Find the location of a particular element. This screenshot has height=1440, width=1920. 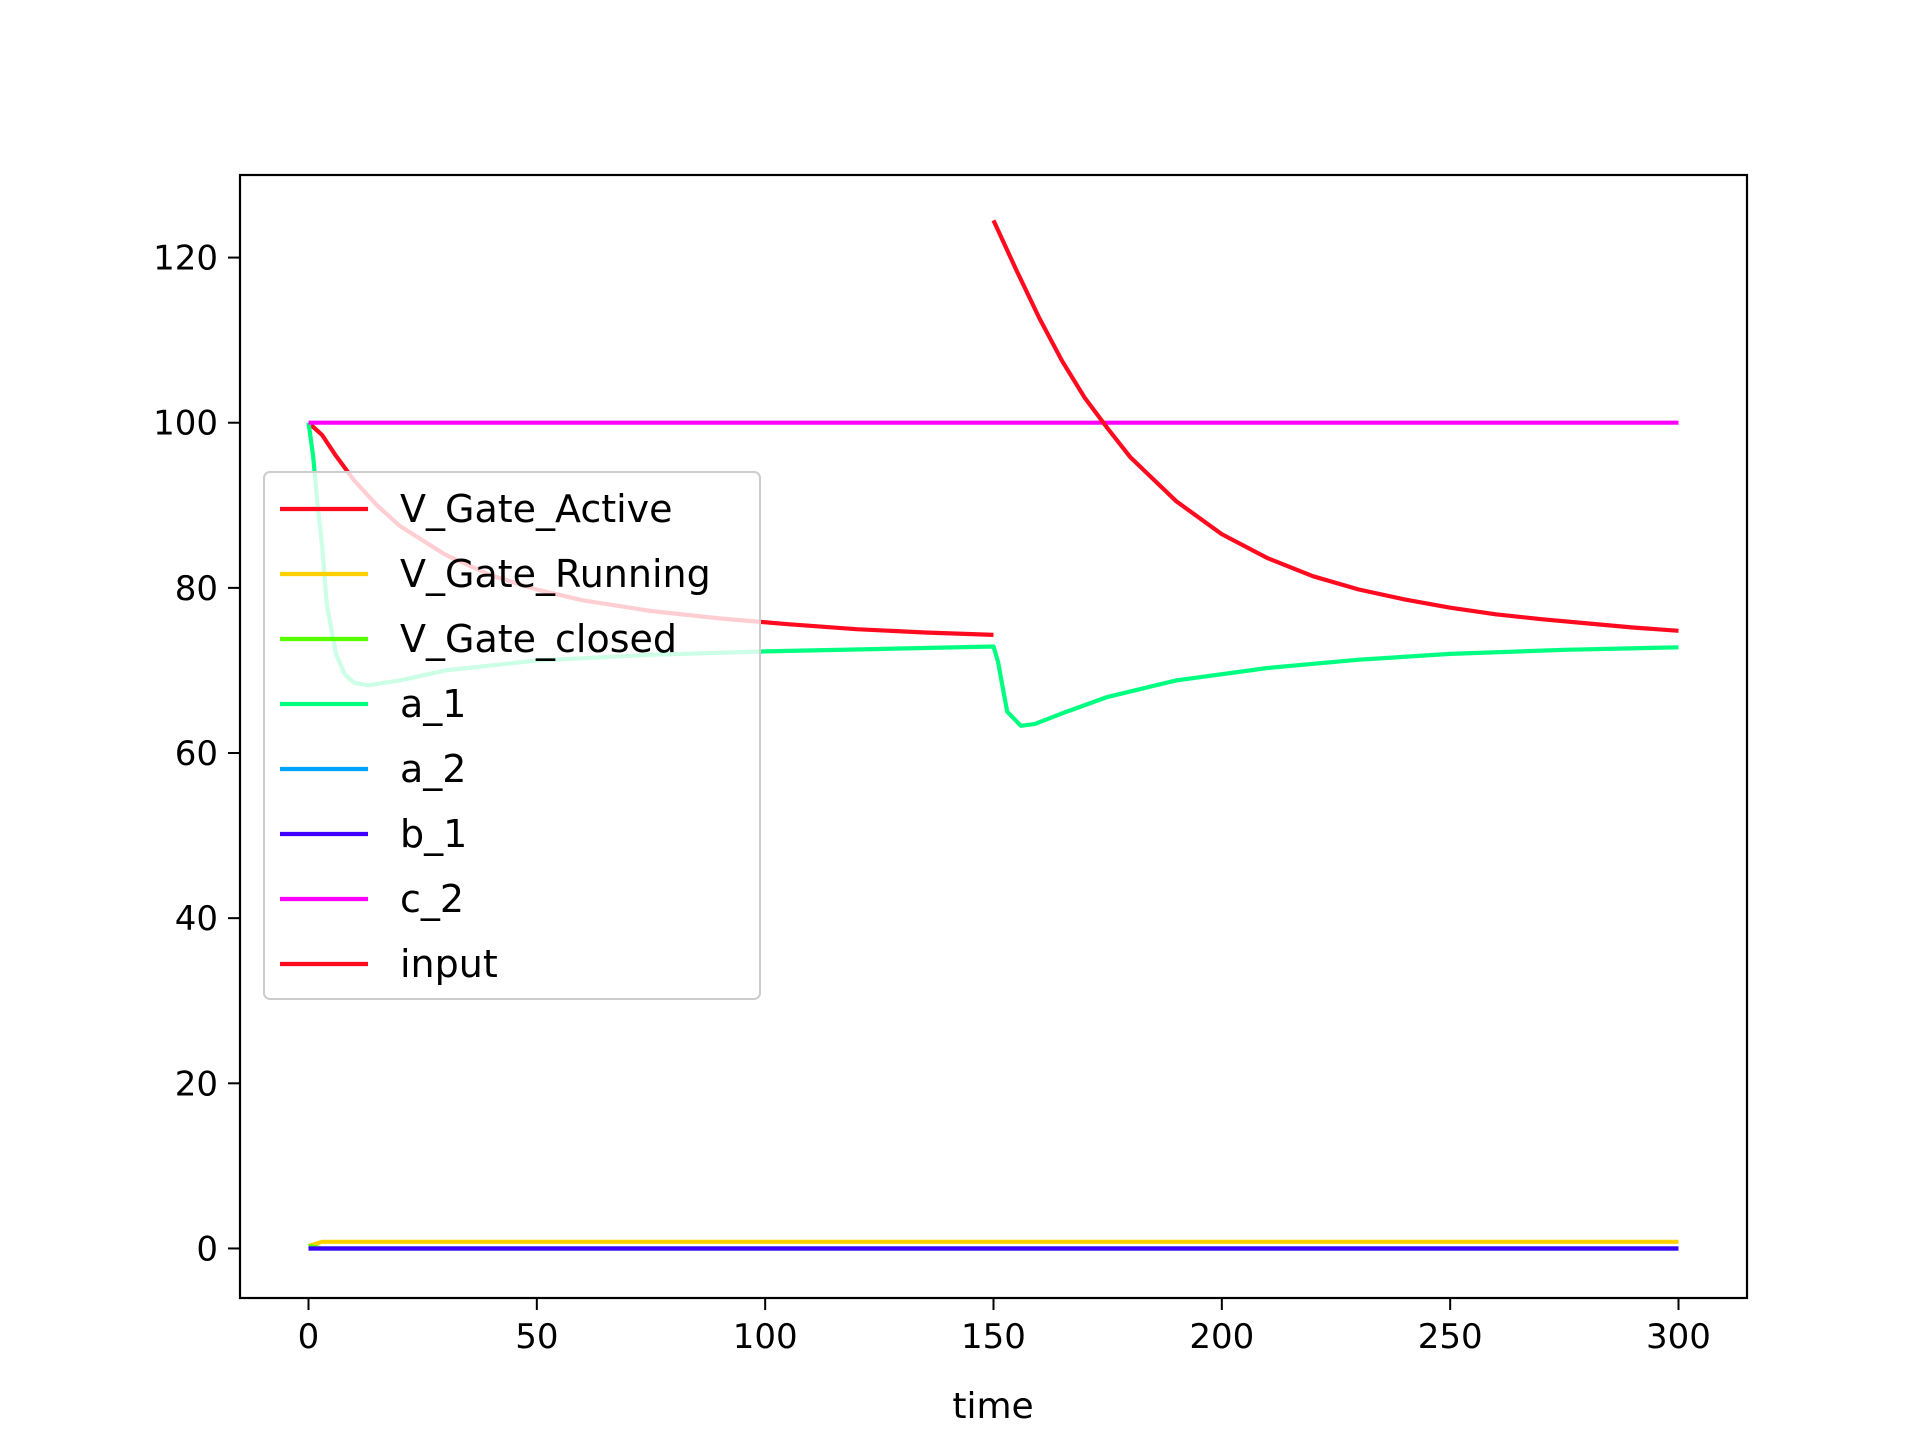

y-tick-label: 20 is located at coordinates (196, 1084).